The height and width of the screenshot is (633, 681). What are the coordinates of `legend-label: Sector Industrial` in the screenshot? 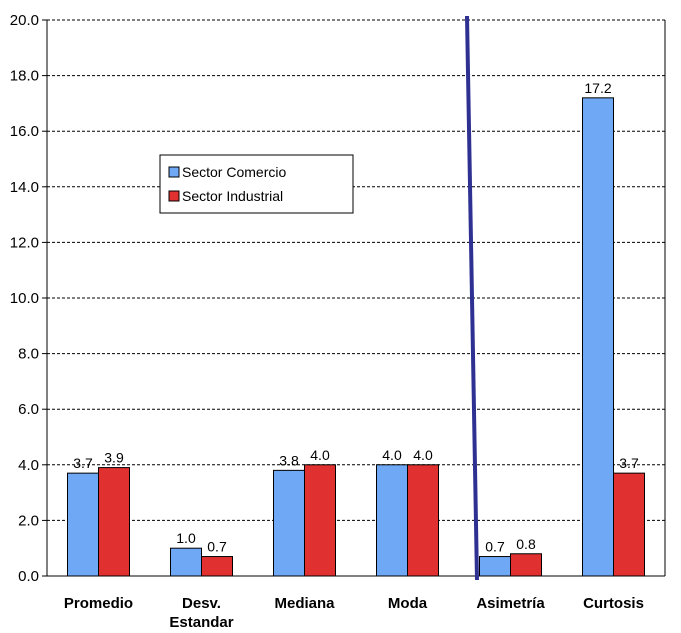 It's located at (232, 196).